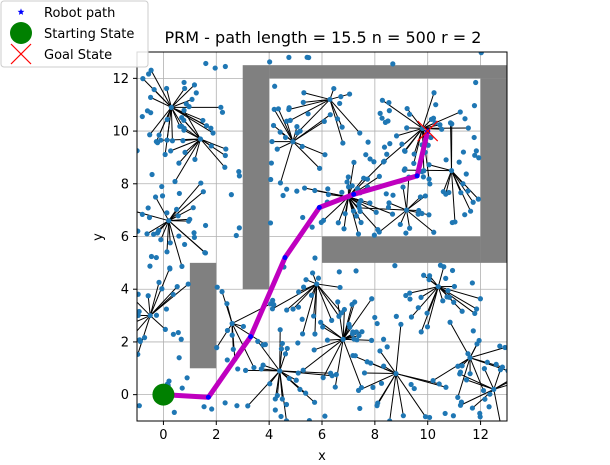  What do you see at coordinates (74, 34) in the screenshot?
I see `legend: Robot path Starting State Goal State` at bounding box center [74, 34].